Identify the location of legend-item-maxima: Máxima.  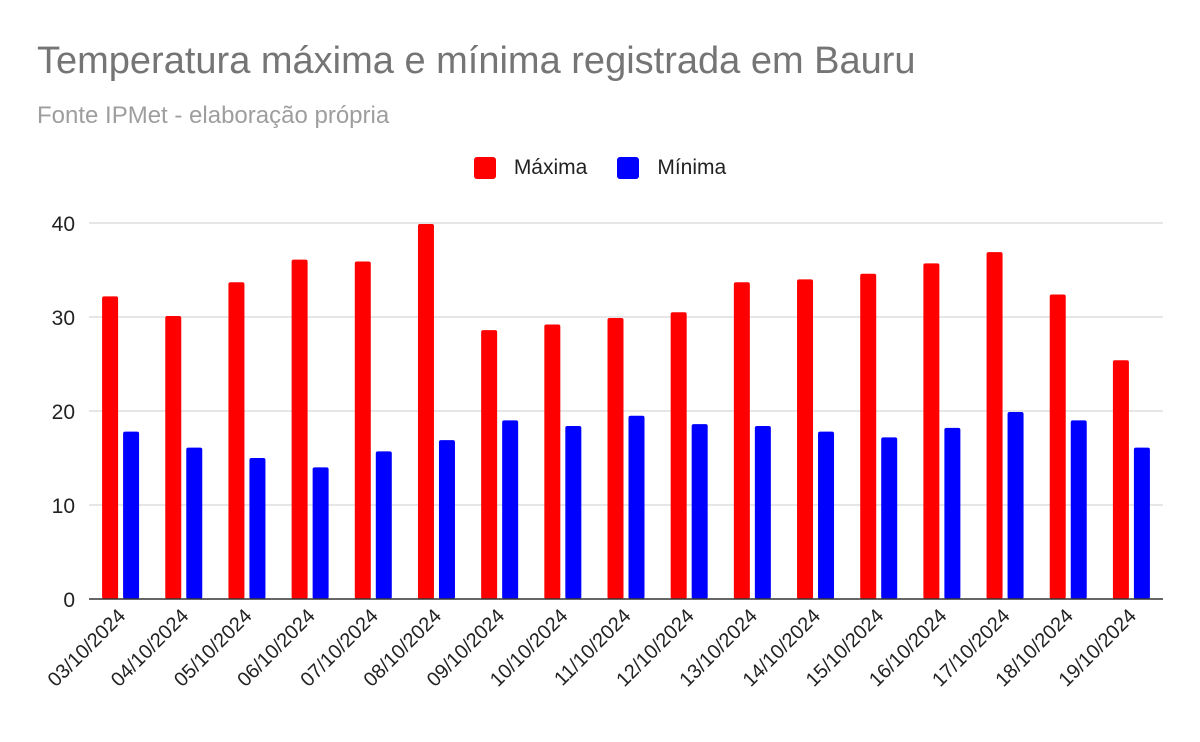
(530, 168).